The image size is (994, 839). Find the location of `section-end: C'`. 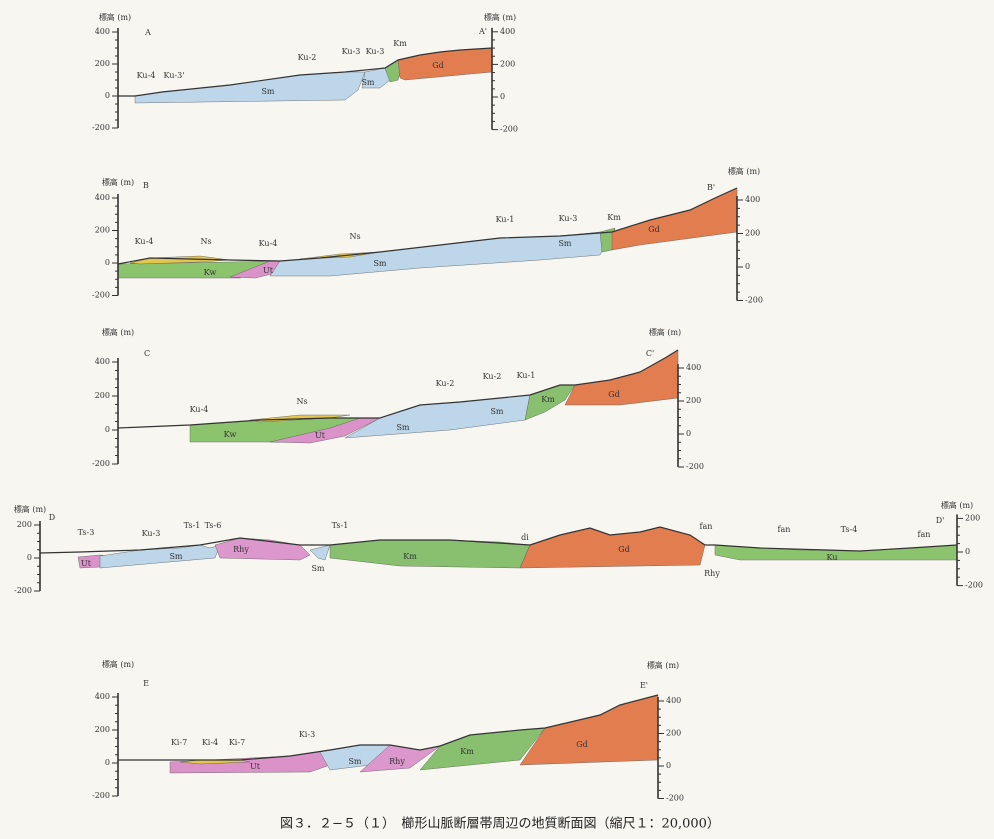

section-end: C' is located at coordinates (650, 353).